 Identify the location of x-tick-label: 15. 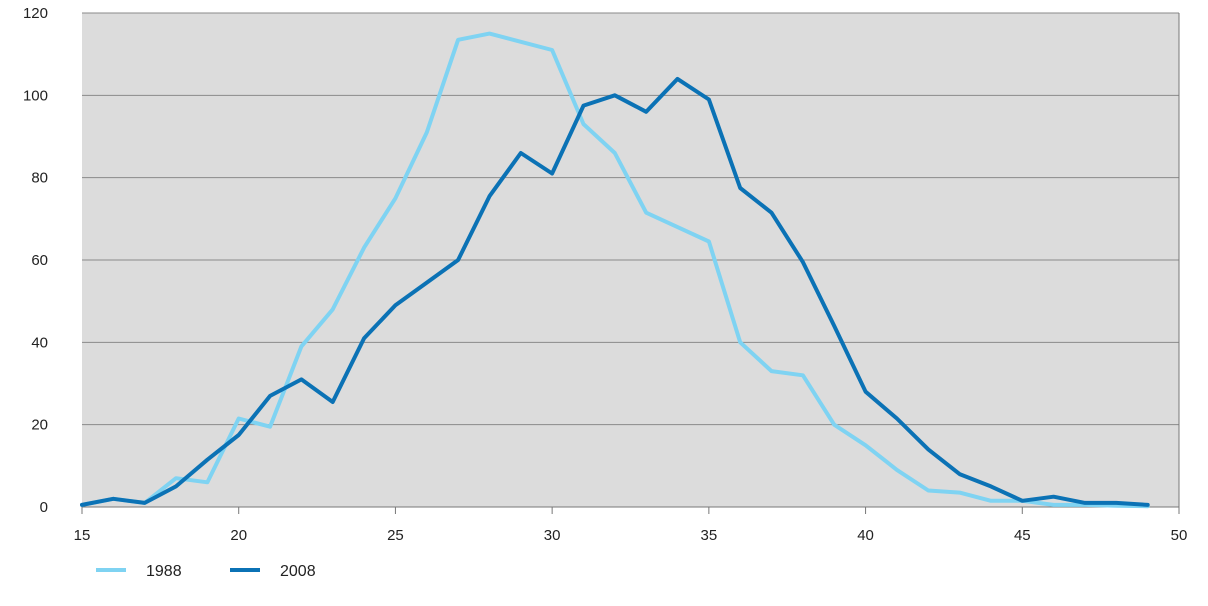
(82, 535).